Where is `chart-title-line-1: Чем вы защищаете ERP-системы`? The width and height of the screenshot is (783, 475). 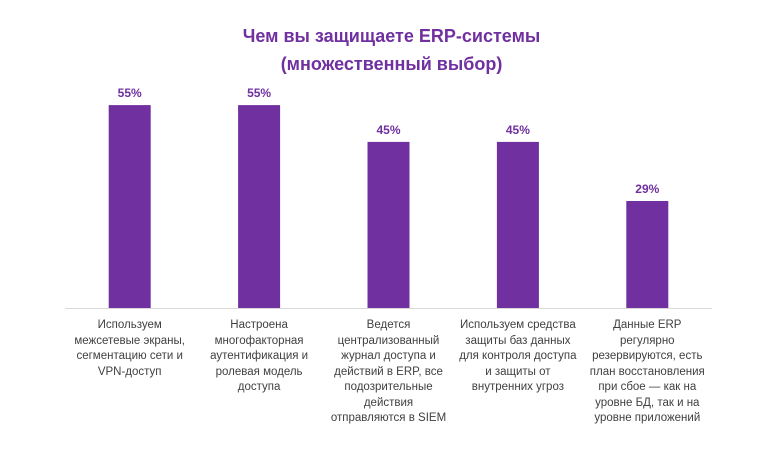 chart-title-line-1: Чем вы защищаете ERP-системы is located at coordinates (391, 36).